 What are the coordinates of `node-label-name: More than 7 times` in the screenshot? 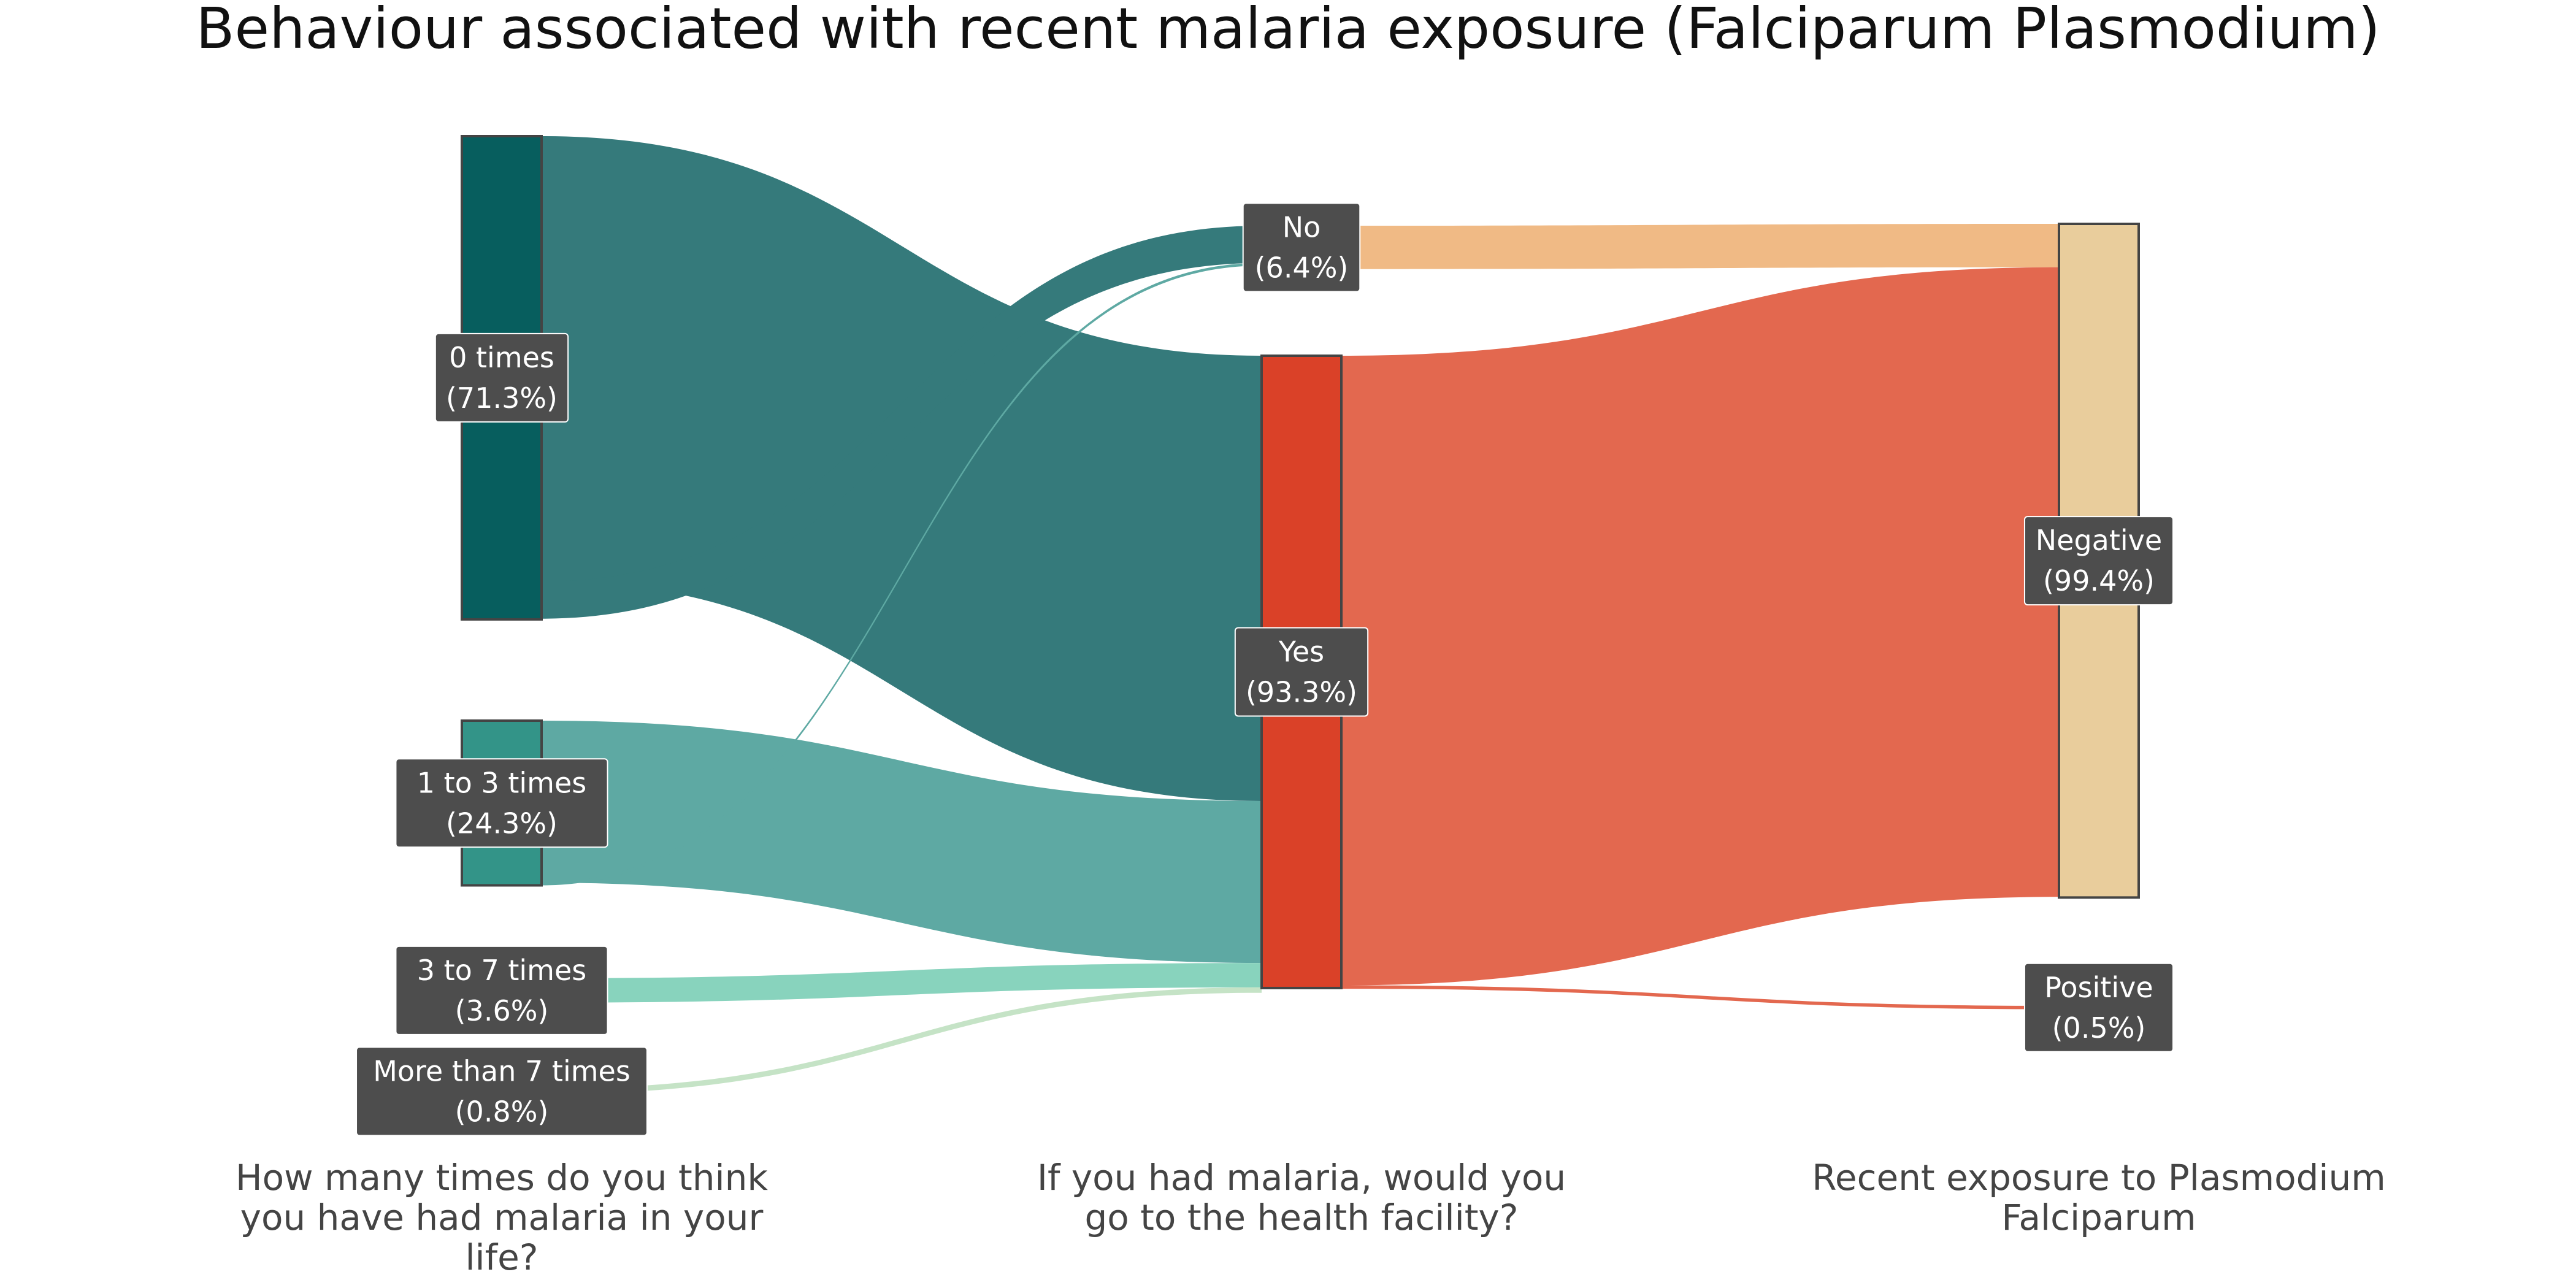 It's located at (502, 1070).